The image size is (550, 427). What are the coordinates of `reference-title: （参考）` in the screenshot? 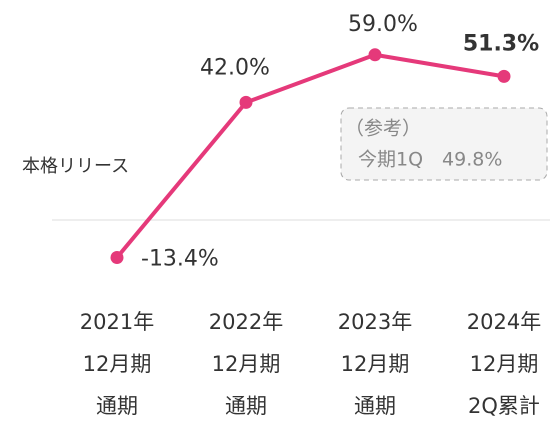 It's located at (383, 129).